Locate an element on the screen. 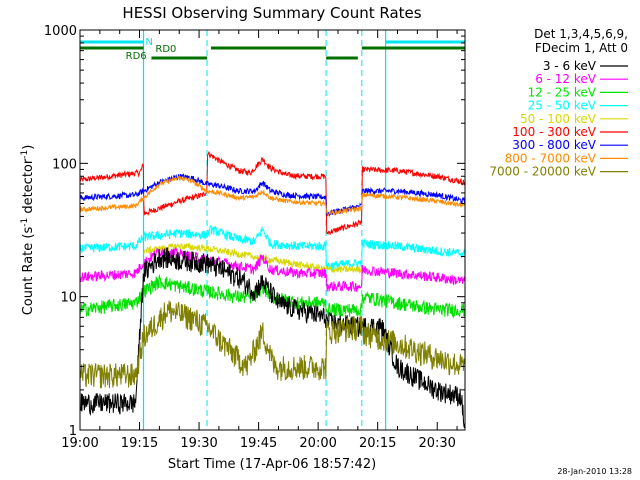 Image resolution: width=640 pixels, height=480 pixels. legend-header-1: Det 1,3,4,5,6,9, is located at coordinates (581, 34).